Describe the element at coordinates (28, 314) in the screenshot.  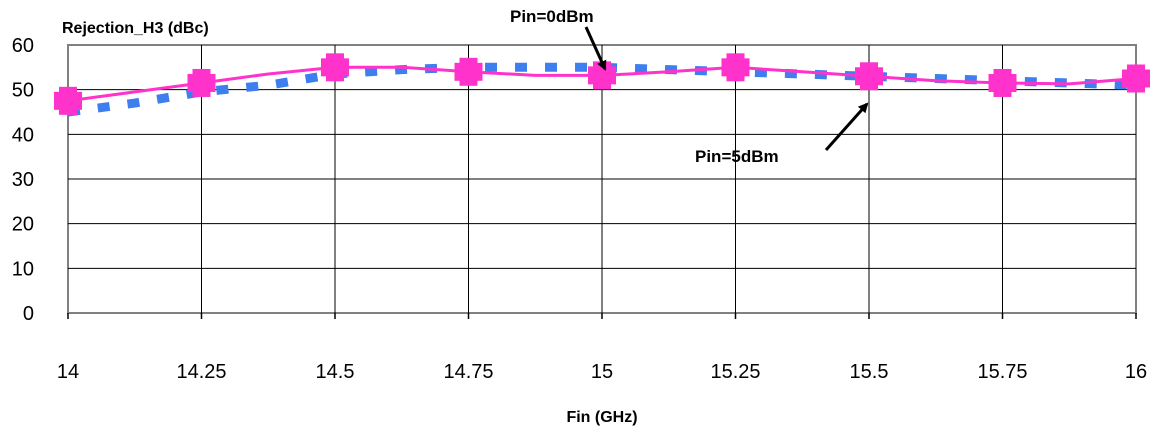
I see `y-tick-label: 0` at that location.